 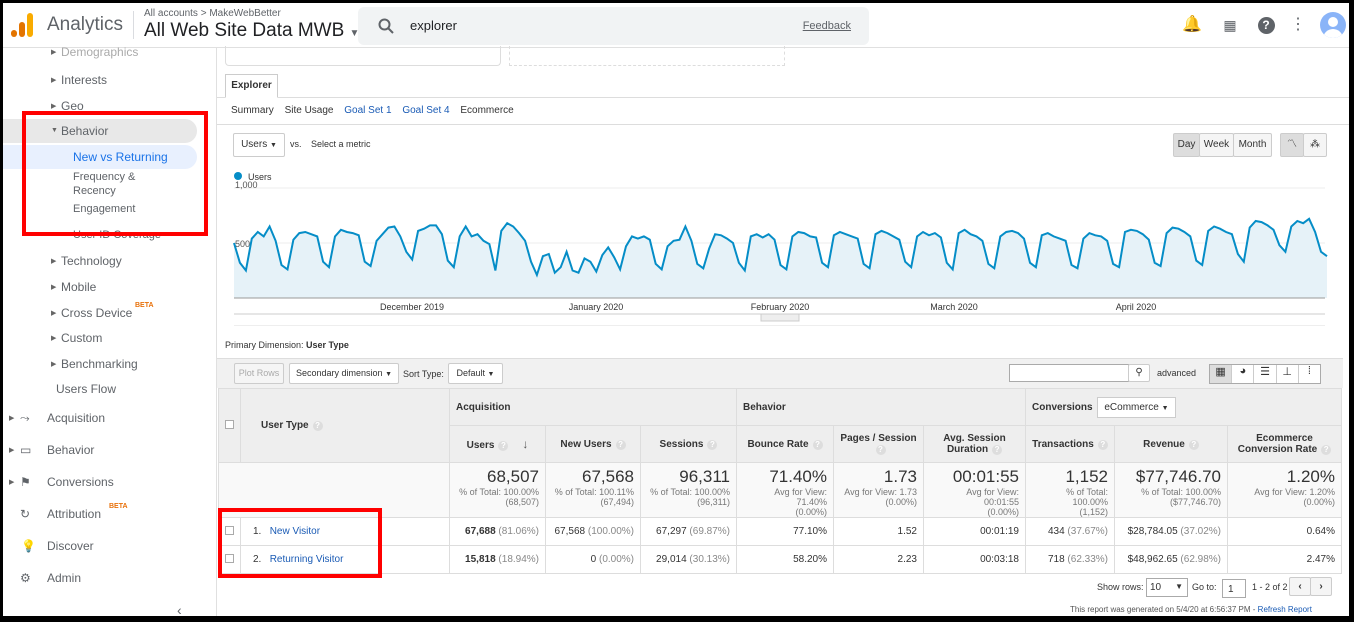 I want to click on advanced-link: advanced, so click(x=1177, y=373).